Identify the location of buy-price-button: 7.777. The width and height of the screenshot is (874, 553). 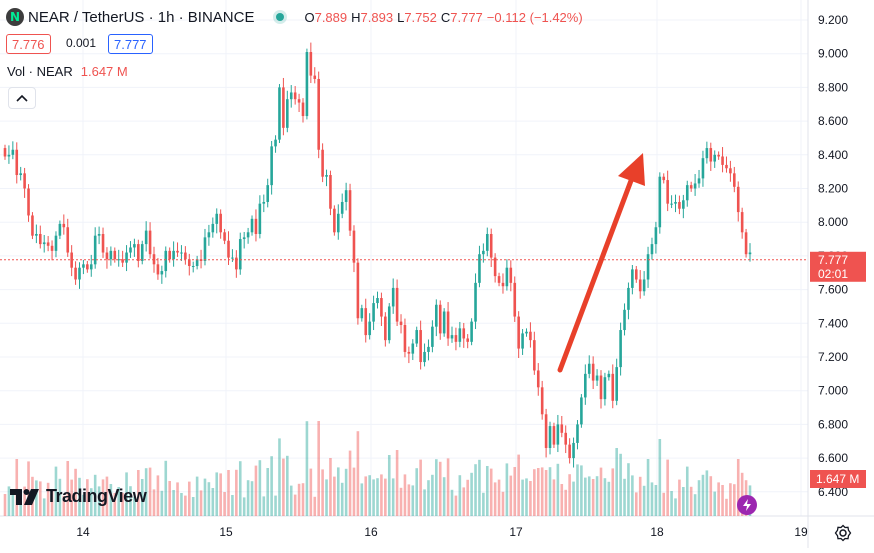
(130, 44).